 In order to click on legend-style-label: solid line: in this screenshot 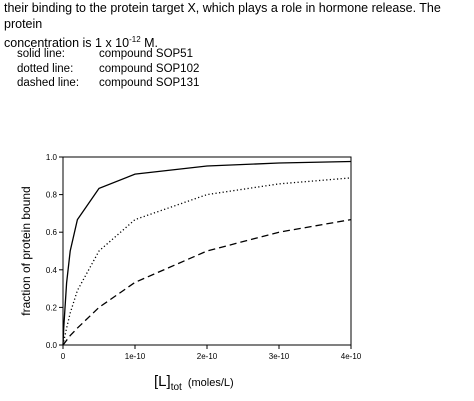, I will do `click(41, 54)`.